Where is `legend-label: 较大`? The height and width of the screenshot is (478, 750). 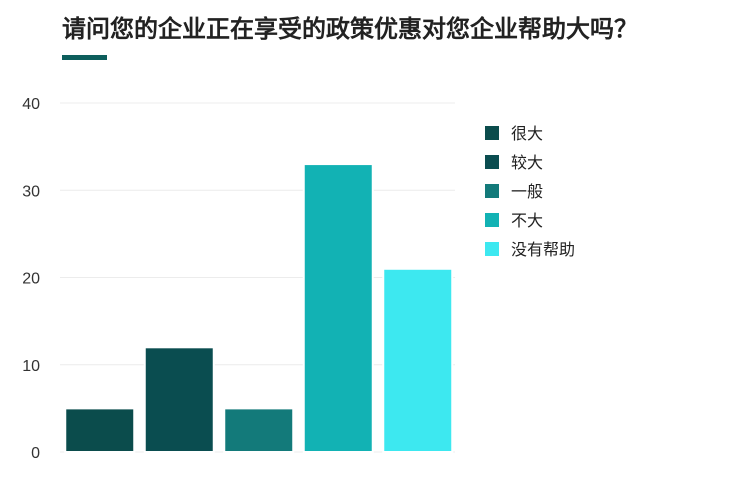
legend-label: 较大 is located at coordinates (527, 162).